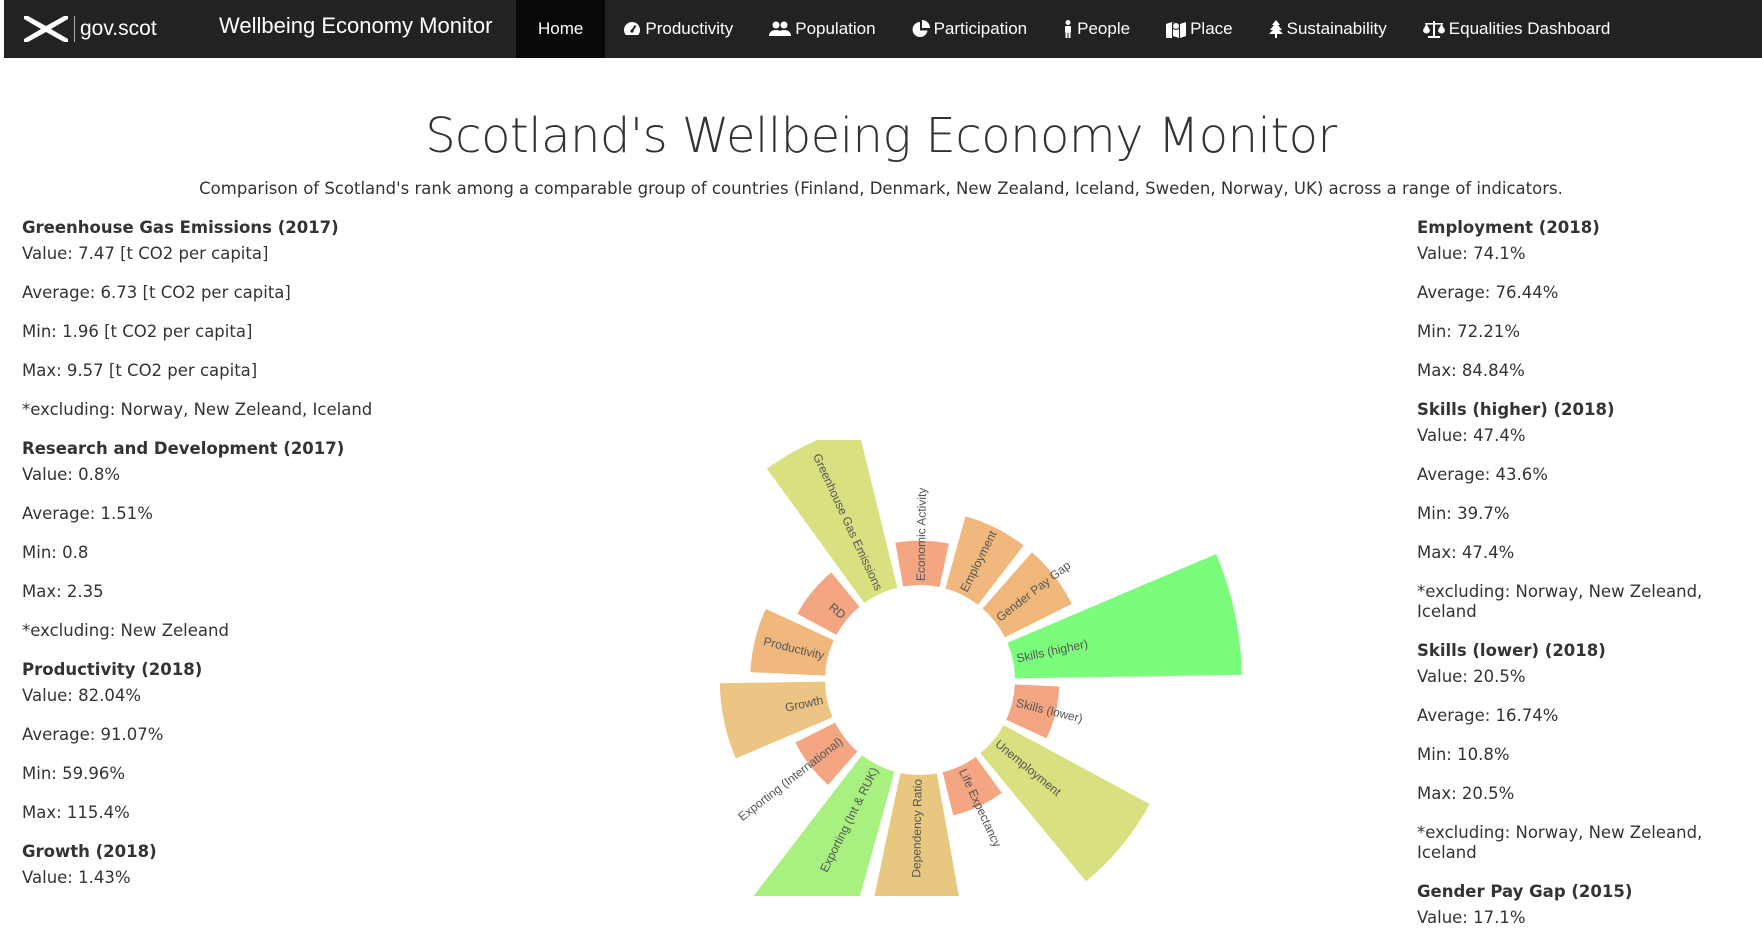 Image resolution: width=1762 pixels, height=947 pixels. Describe the element at coordinates (835, 28) in the screenshot. I see `nav-population-label: Population` at that location.